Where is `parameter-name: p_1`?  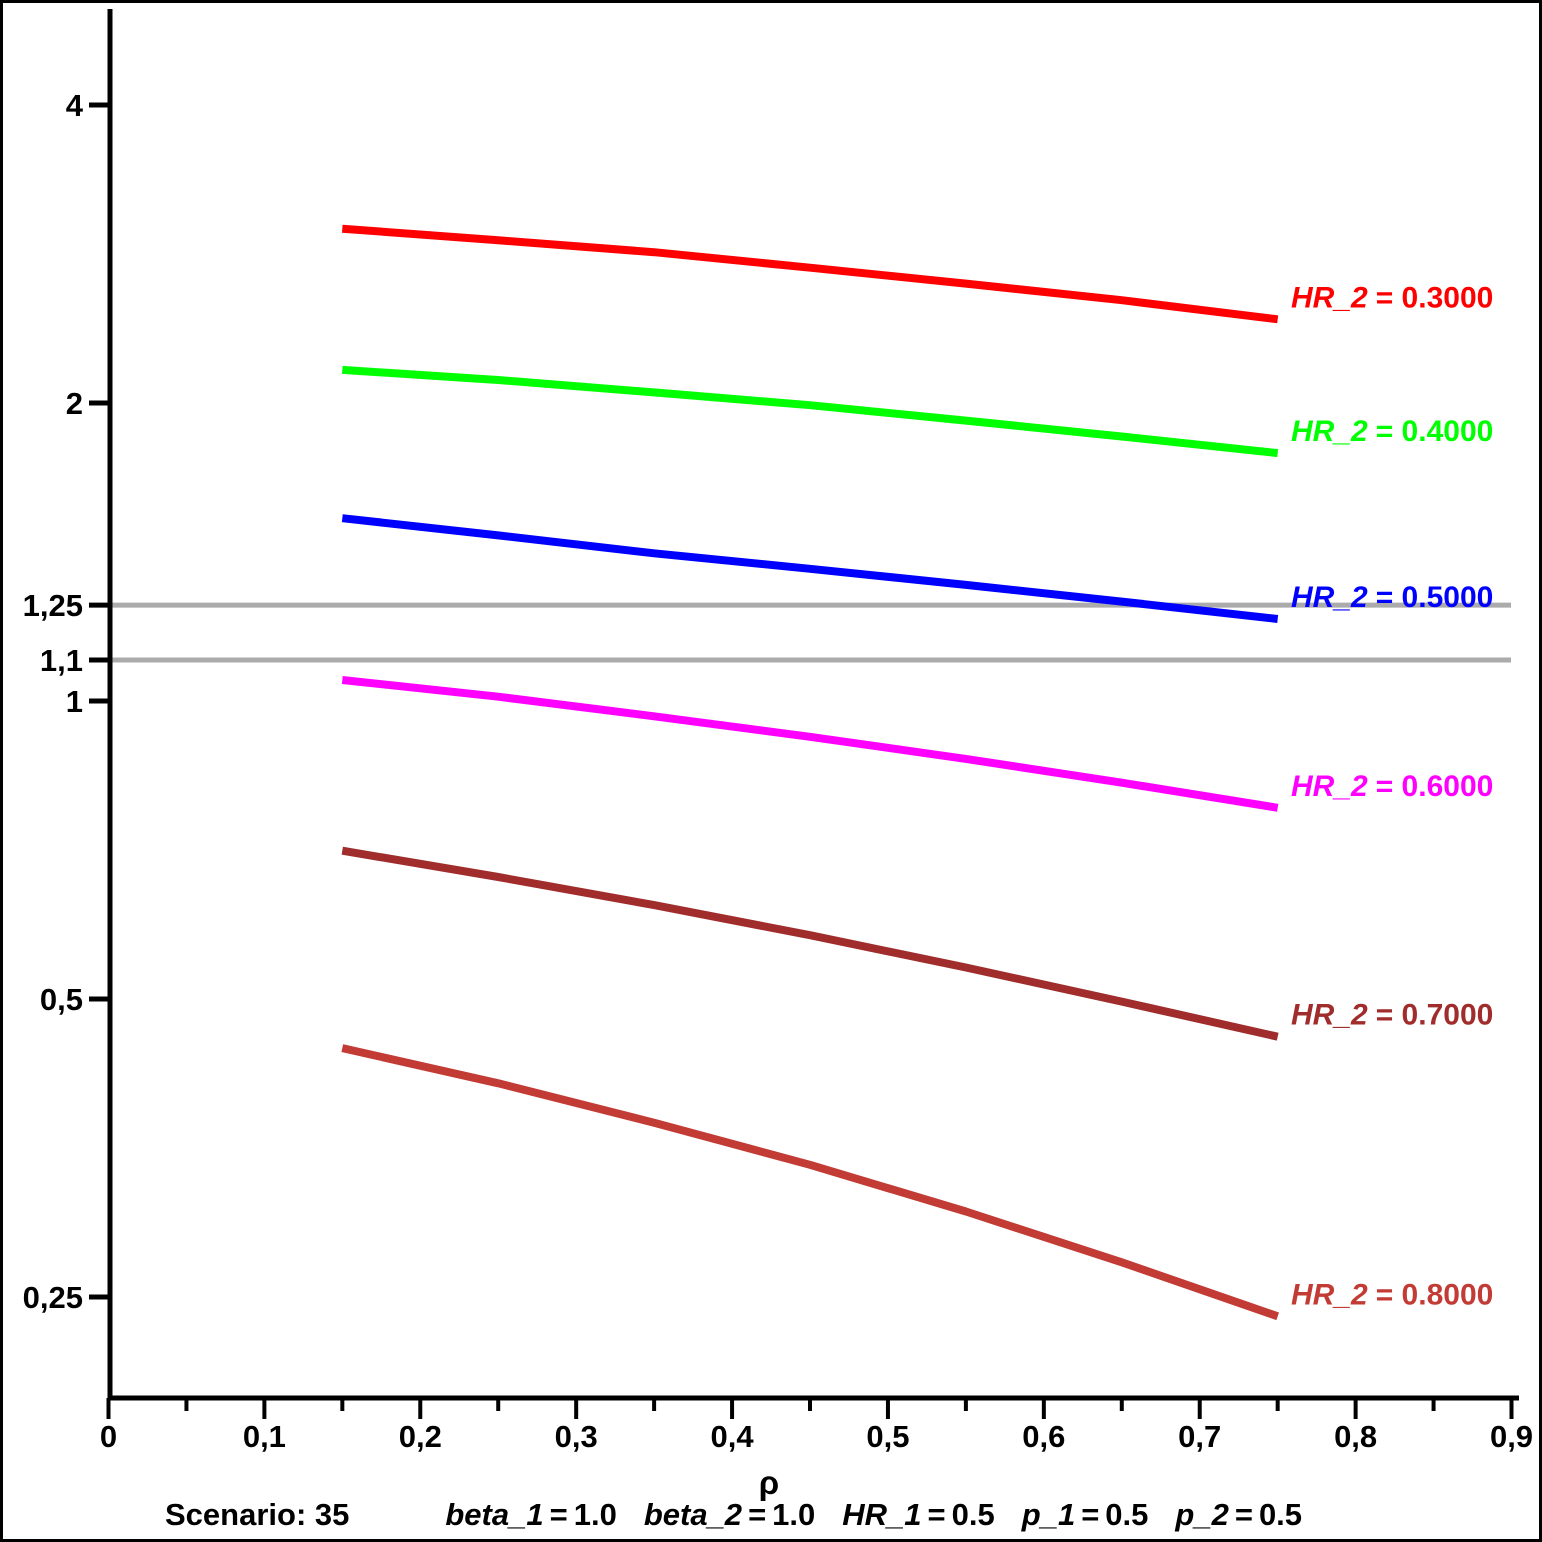
parameter-name: p_1 is located at coordinates (1048, 1514).